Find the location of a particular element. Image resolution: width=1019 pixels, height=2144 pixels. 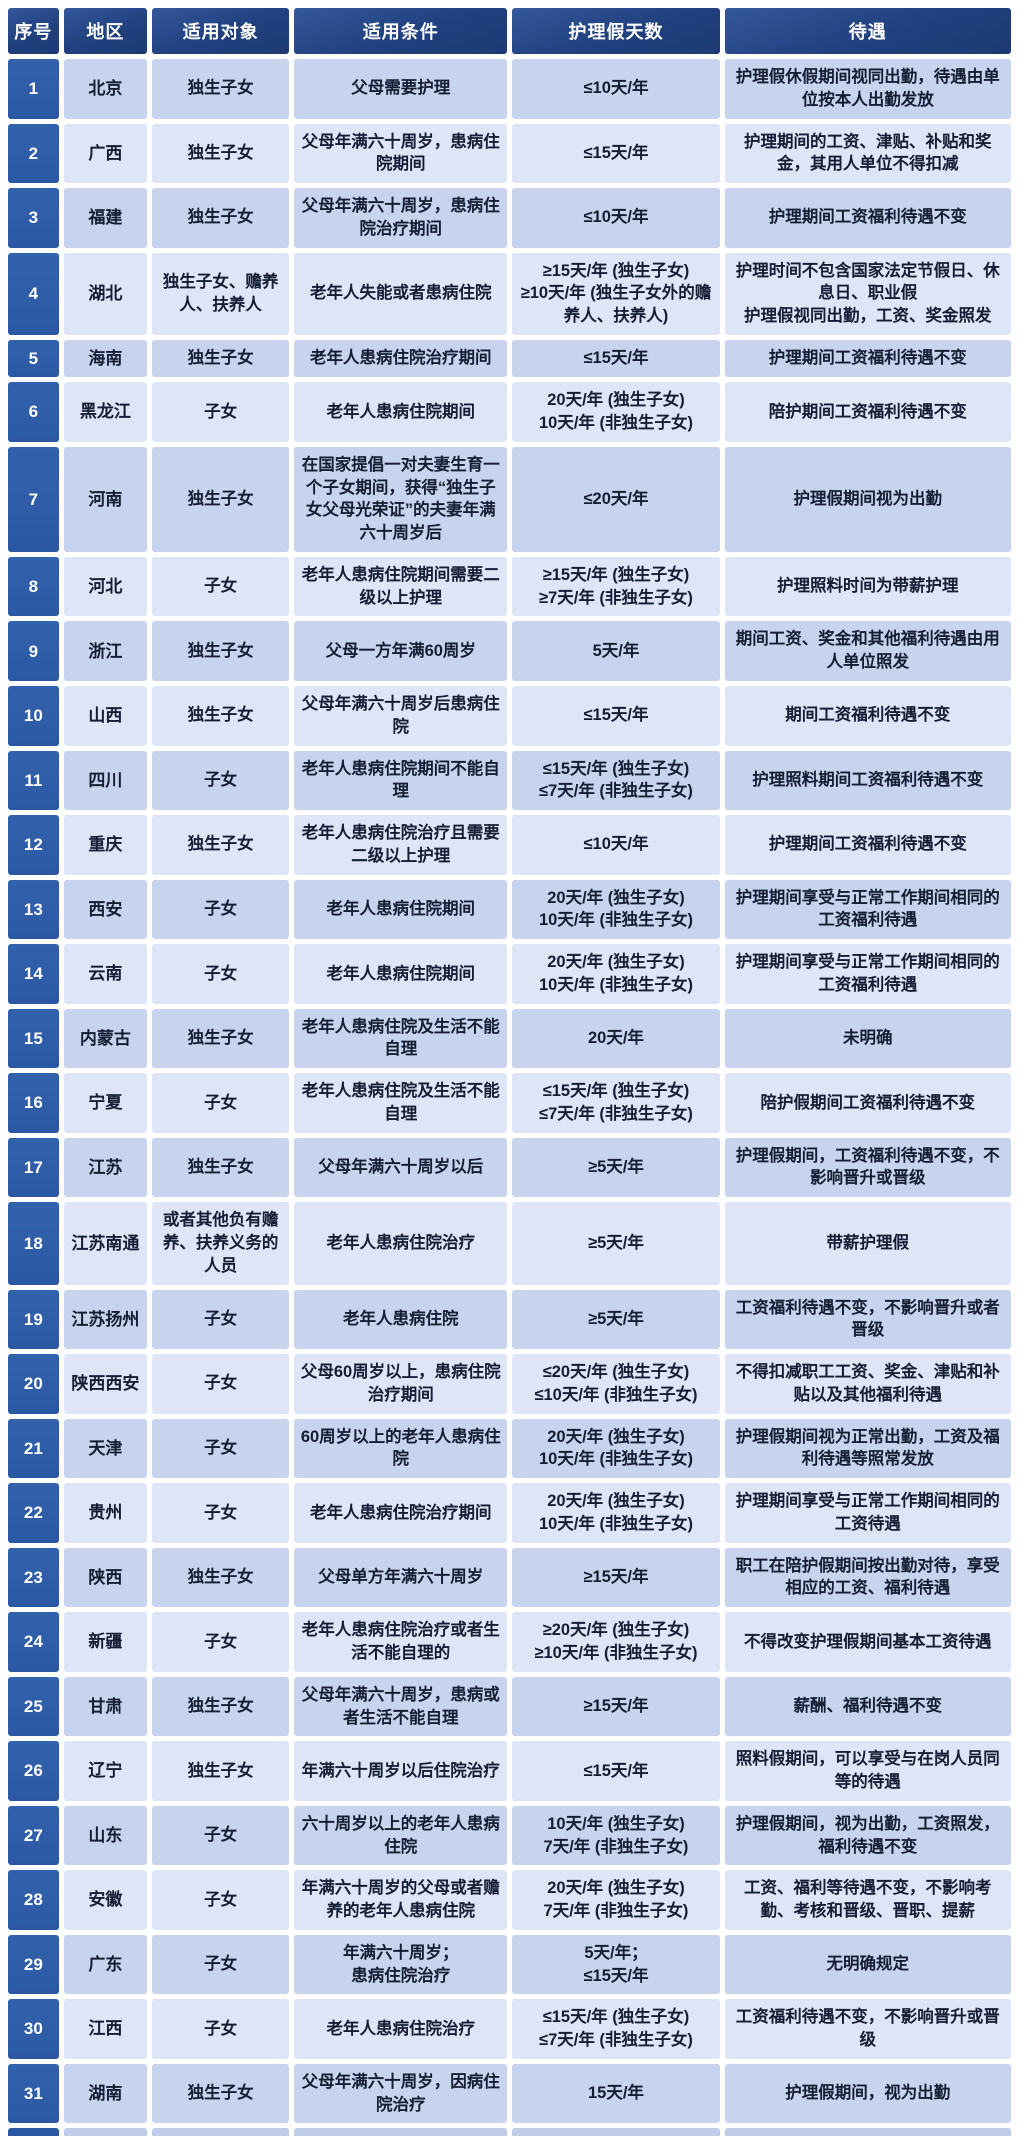

treatment-cell: 护理假期间，视为出勤，工资照发，福利待遇不变 is located at coordinates (867, 1835).